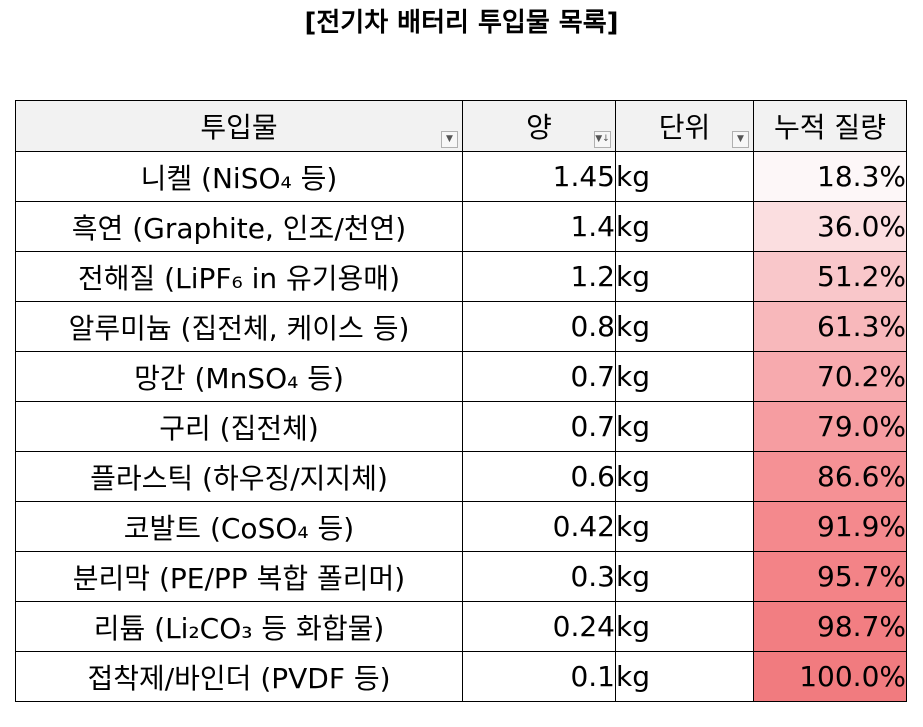 This screenshot has width=923, height=727. I want to click on quantity-cell: 0.42, so click(539, 526).